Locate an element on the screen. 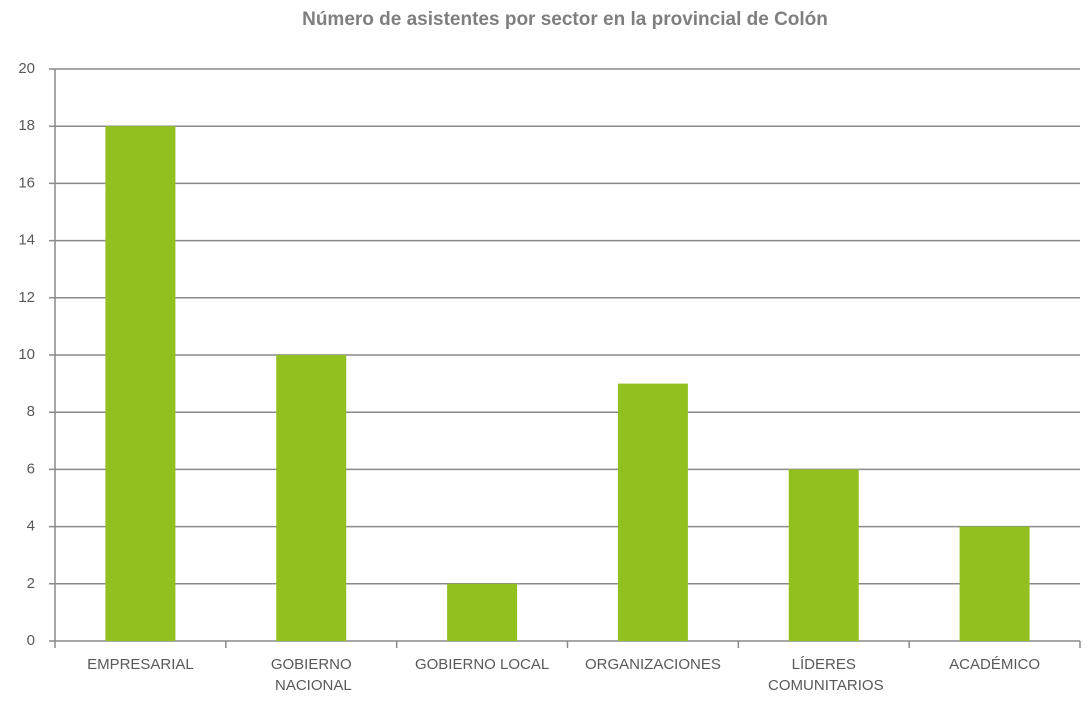 This screenshot has width=1089, height=702. y-tick-label: 0 is located at coordinates (31, 640).